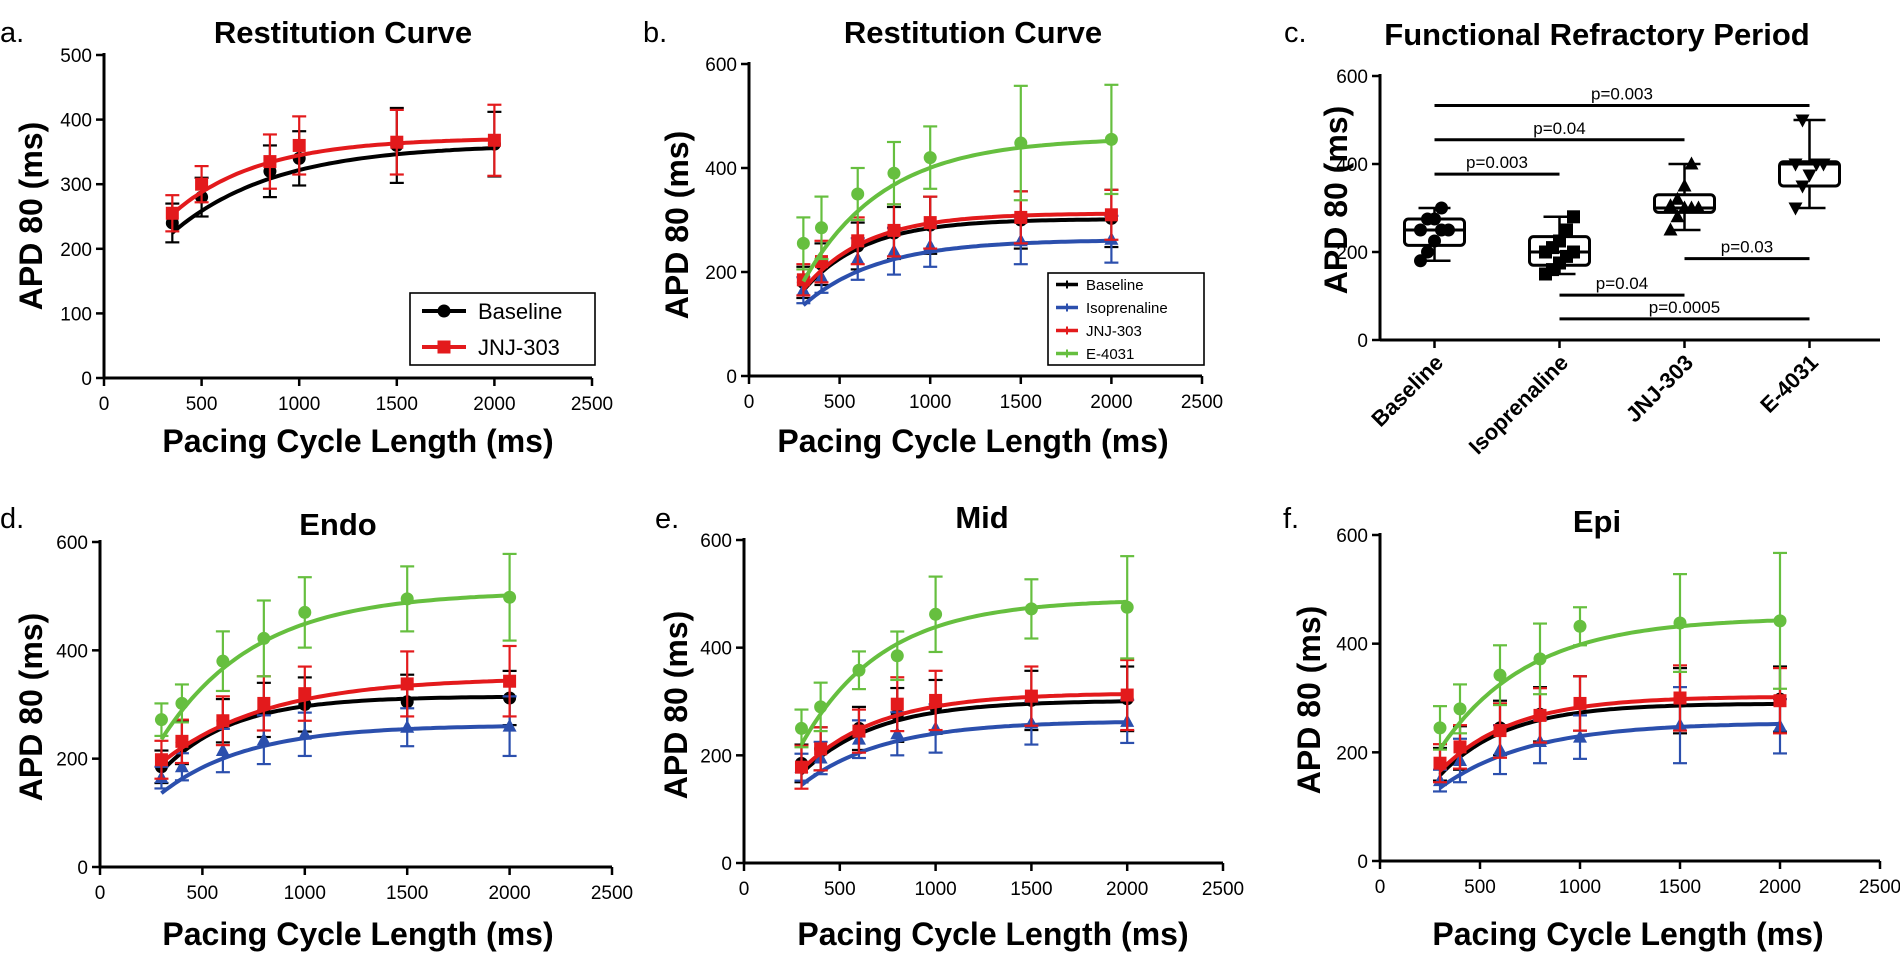  Describe the element at coordinates (1597, 521) in the screenshot. I see `chart-title: Epi` at that location.